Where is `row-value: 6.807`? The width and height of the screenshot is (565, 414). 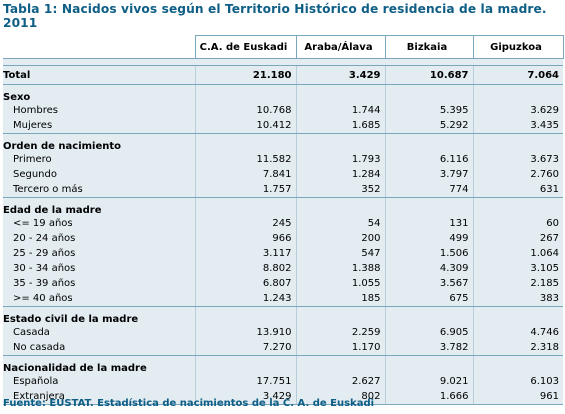
row-value: 6.807 is located at coordinates (245, 283).